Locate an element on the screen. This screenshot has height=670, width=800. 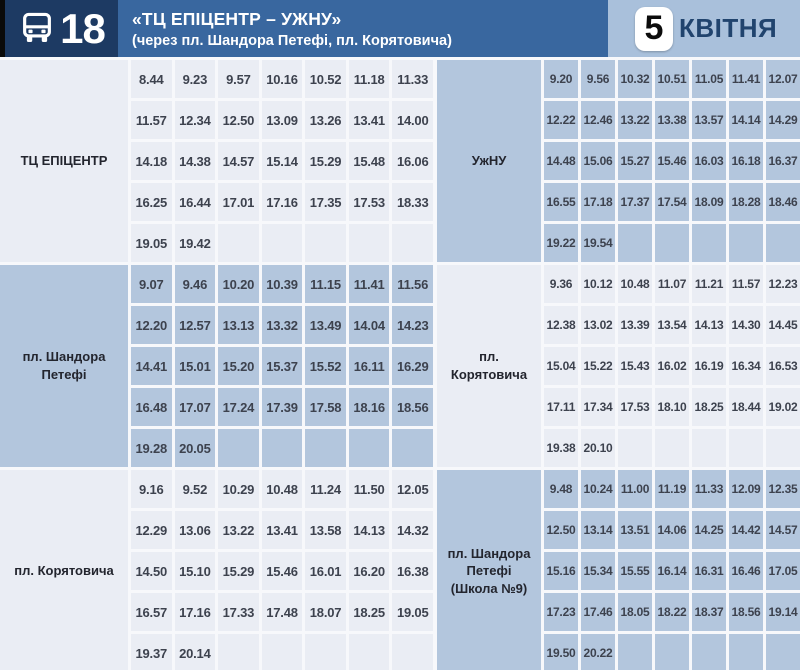
time-cell: 15.06 is located at coordinates (598, 161).